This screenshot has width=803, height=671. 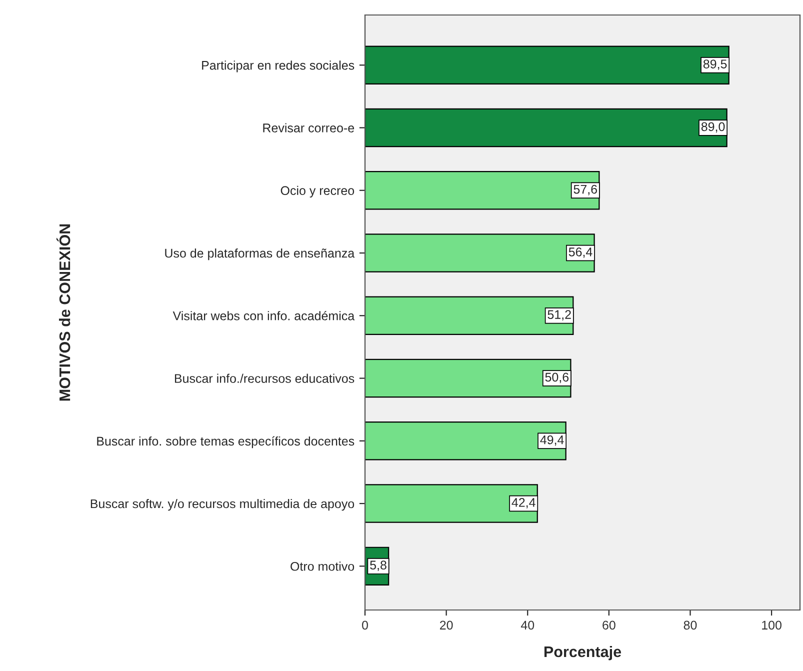 What do you see at coordinates (446, 625) in the screenshot?
I see `x-tick-label: 20` at bounding box center [446, 625].